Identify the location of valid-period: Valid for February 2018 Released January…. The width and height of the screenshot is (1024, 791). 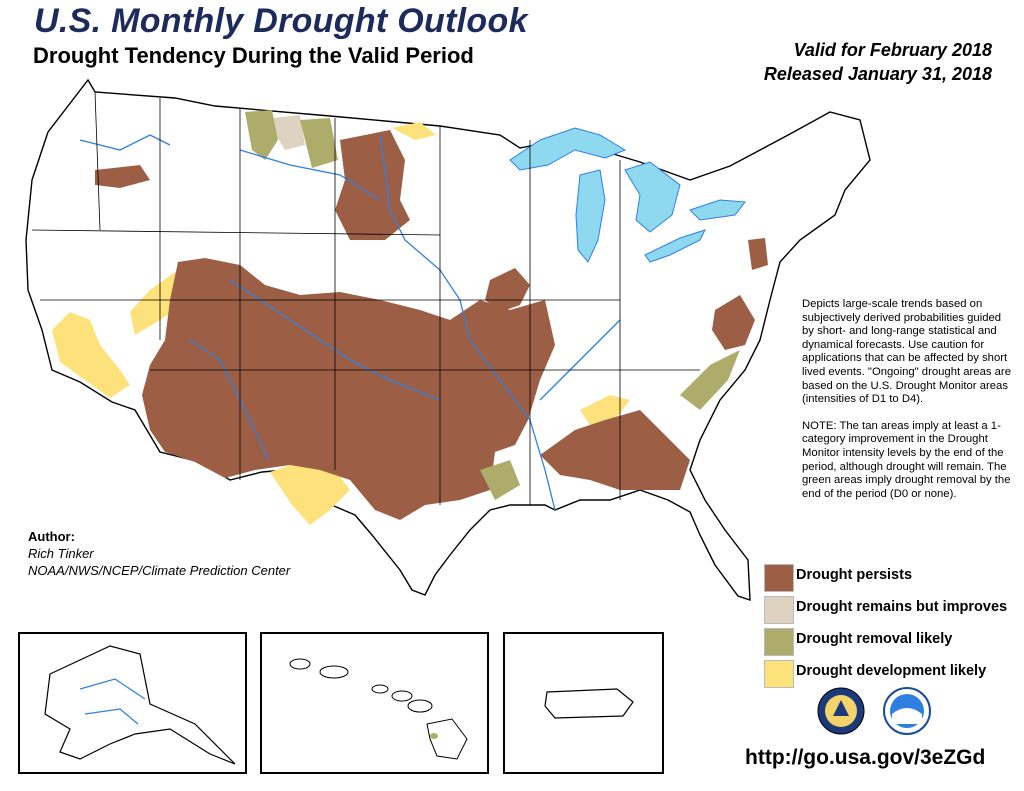
(878, 62).